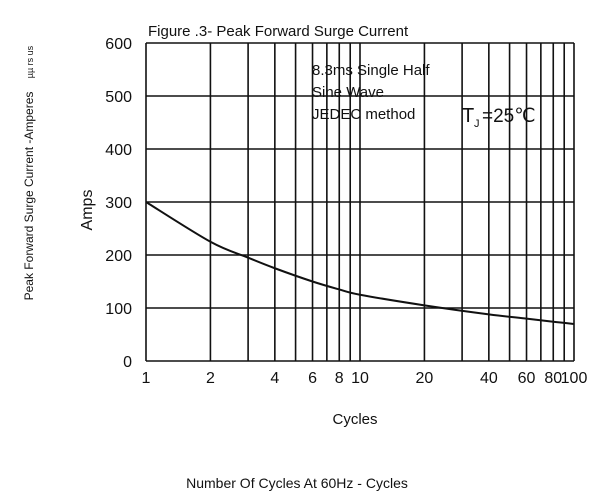 The height and width of the screenshot is (497, 597). I want to click on y-tick-label: 600, so click(118, 44).